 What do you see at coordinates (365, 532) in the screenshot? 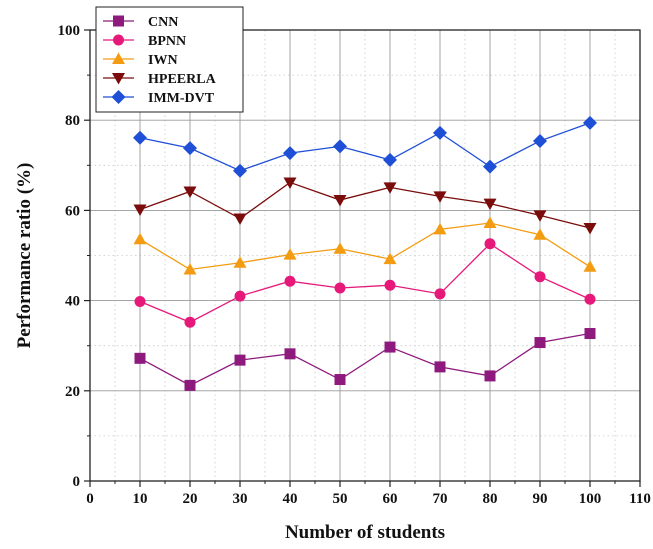
I see `x-axis-title: Number of students` at bounding box center [365, 532].